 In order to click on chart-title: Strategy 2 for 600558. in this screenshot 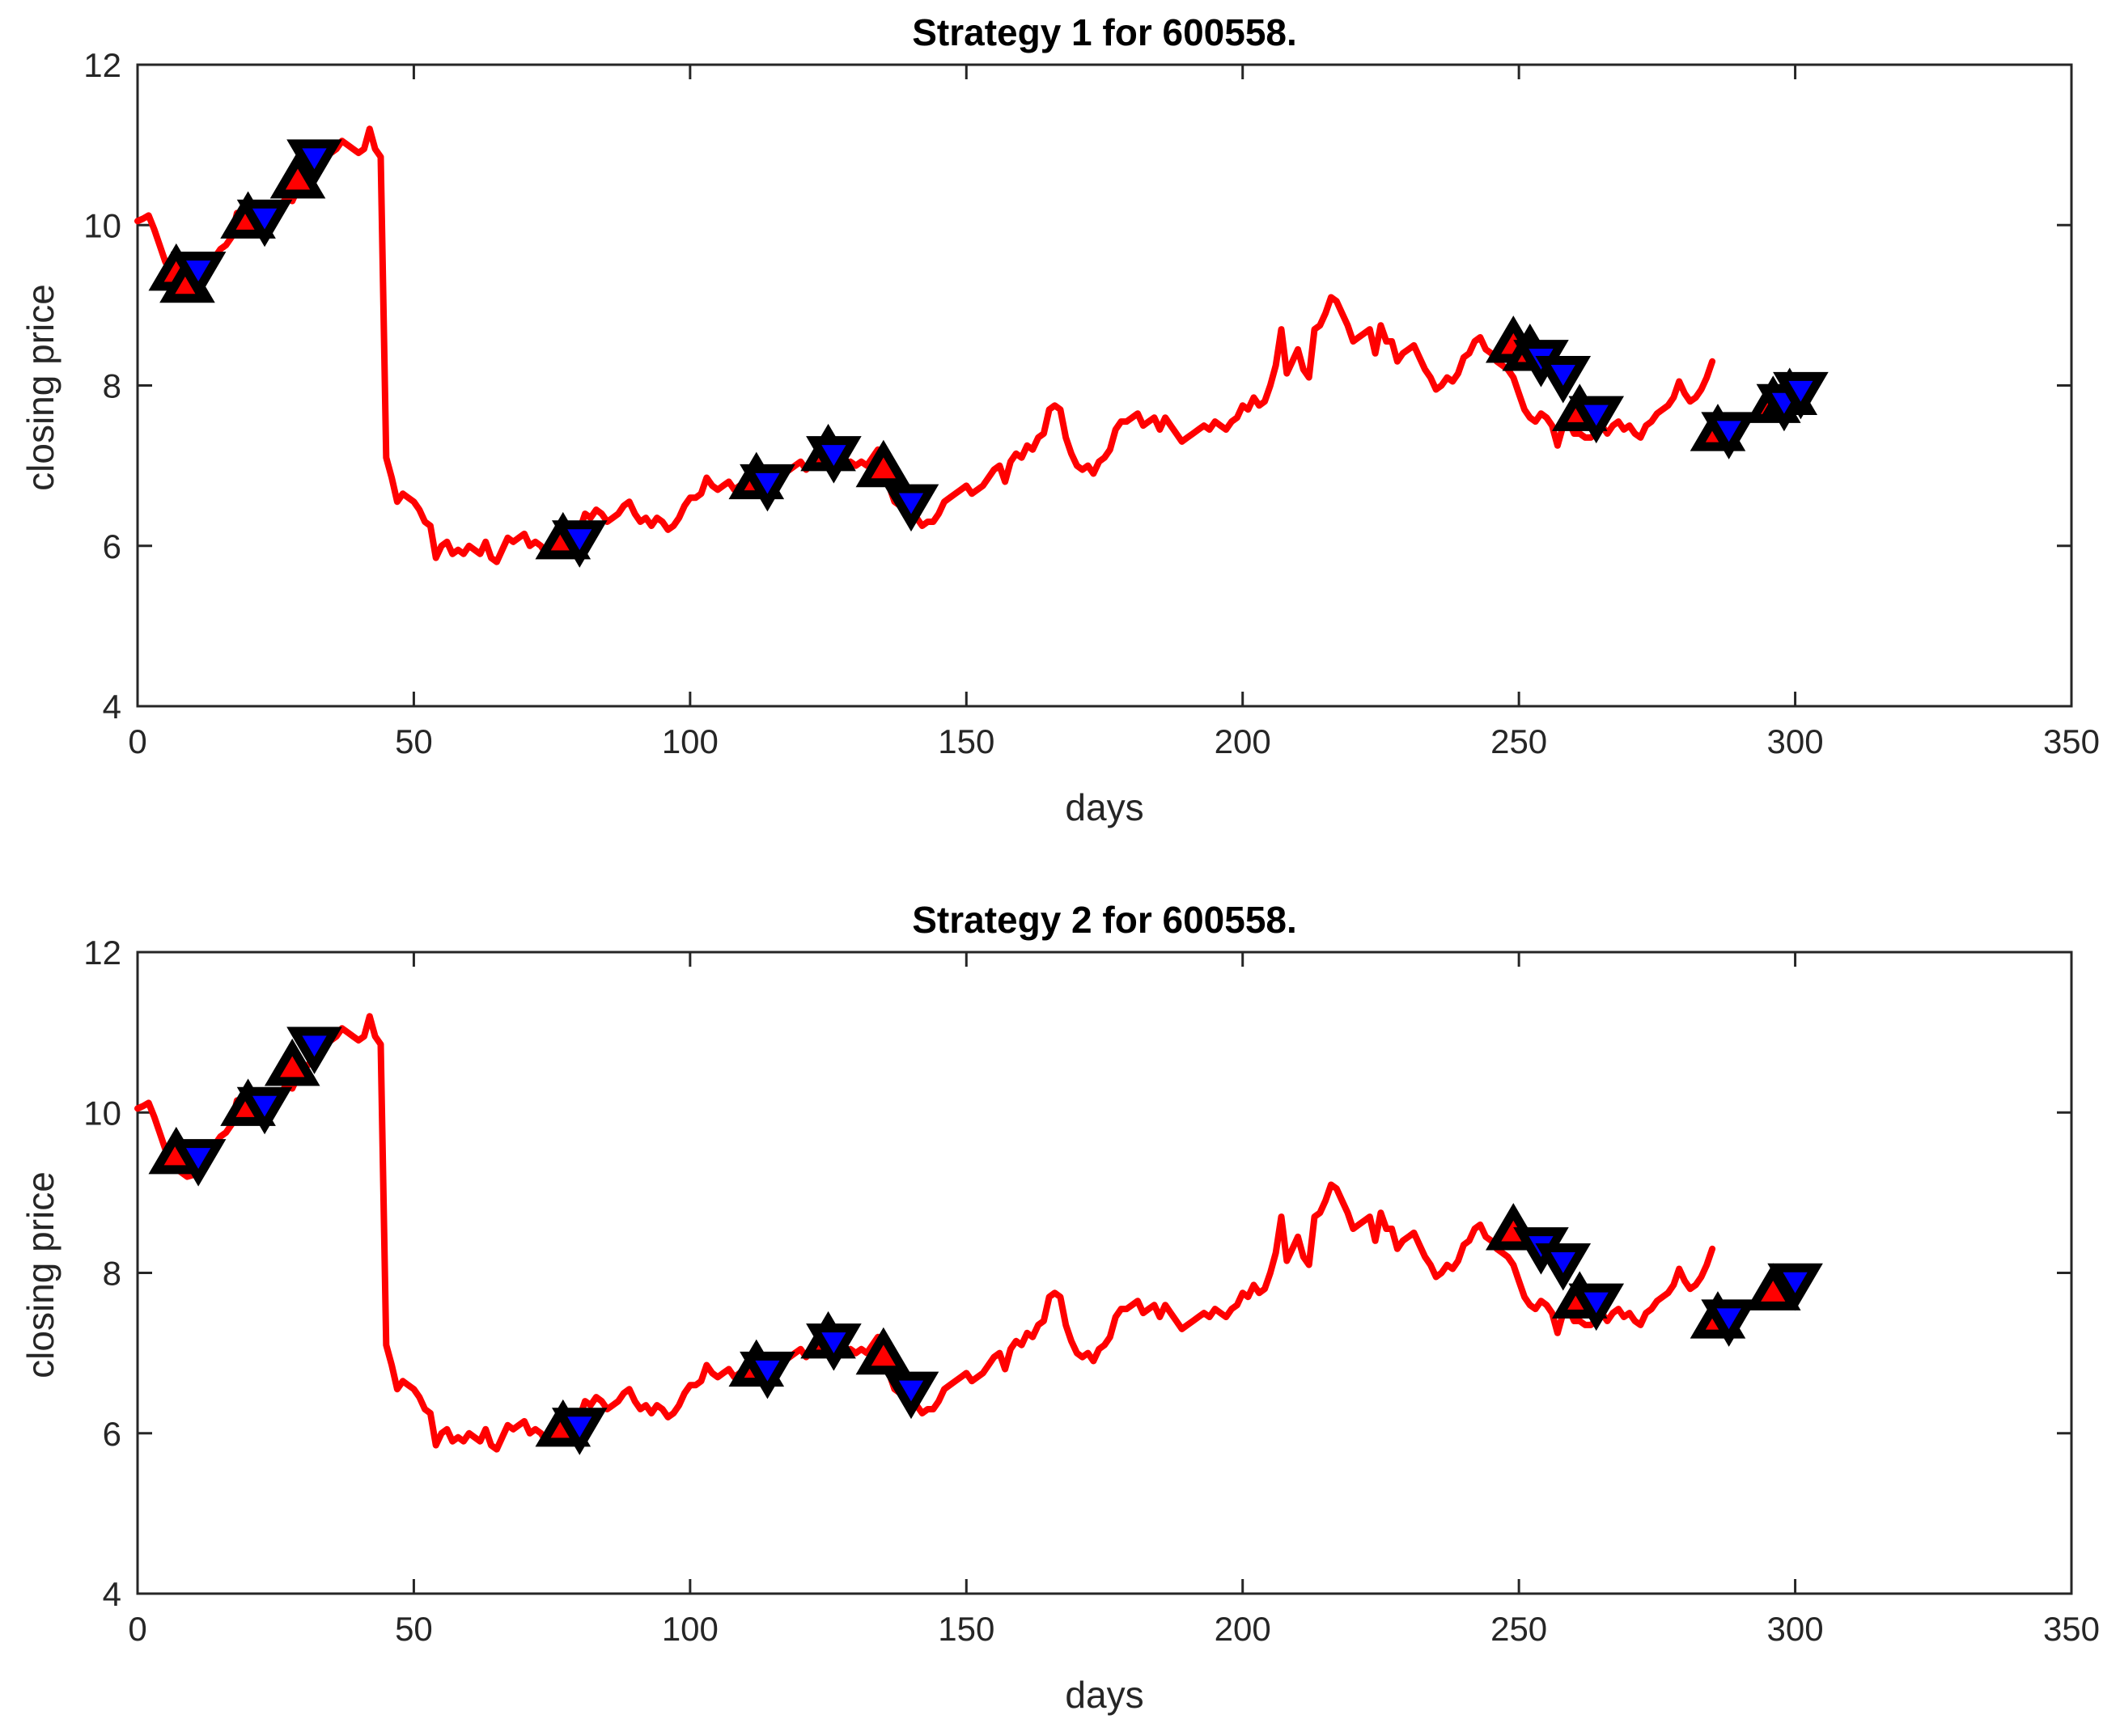, I will do `click(1104, 920)`.